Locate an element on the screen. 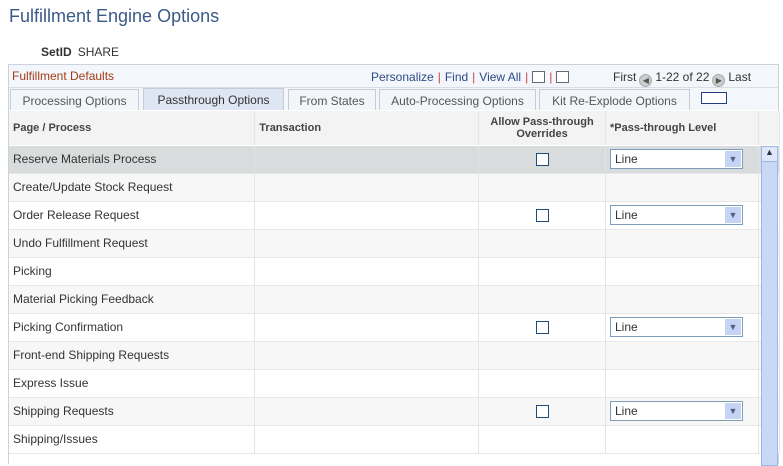 This screenshot has height=466, width=783. col-allow-overrides: Allow Pass-through Overrides is located at coordinates (542, 128).